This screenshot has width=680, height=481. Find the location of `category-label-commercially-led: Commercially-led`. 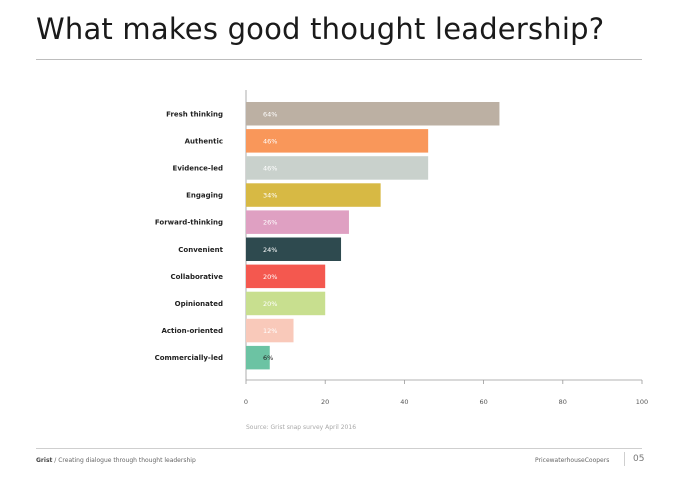

category-label-commercially-led: Commercially-led is located at coordinates (189, 358).